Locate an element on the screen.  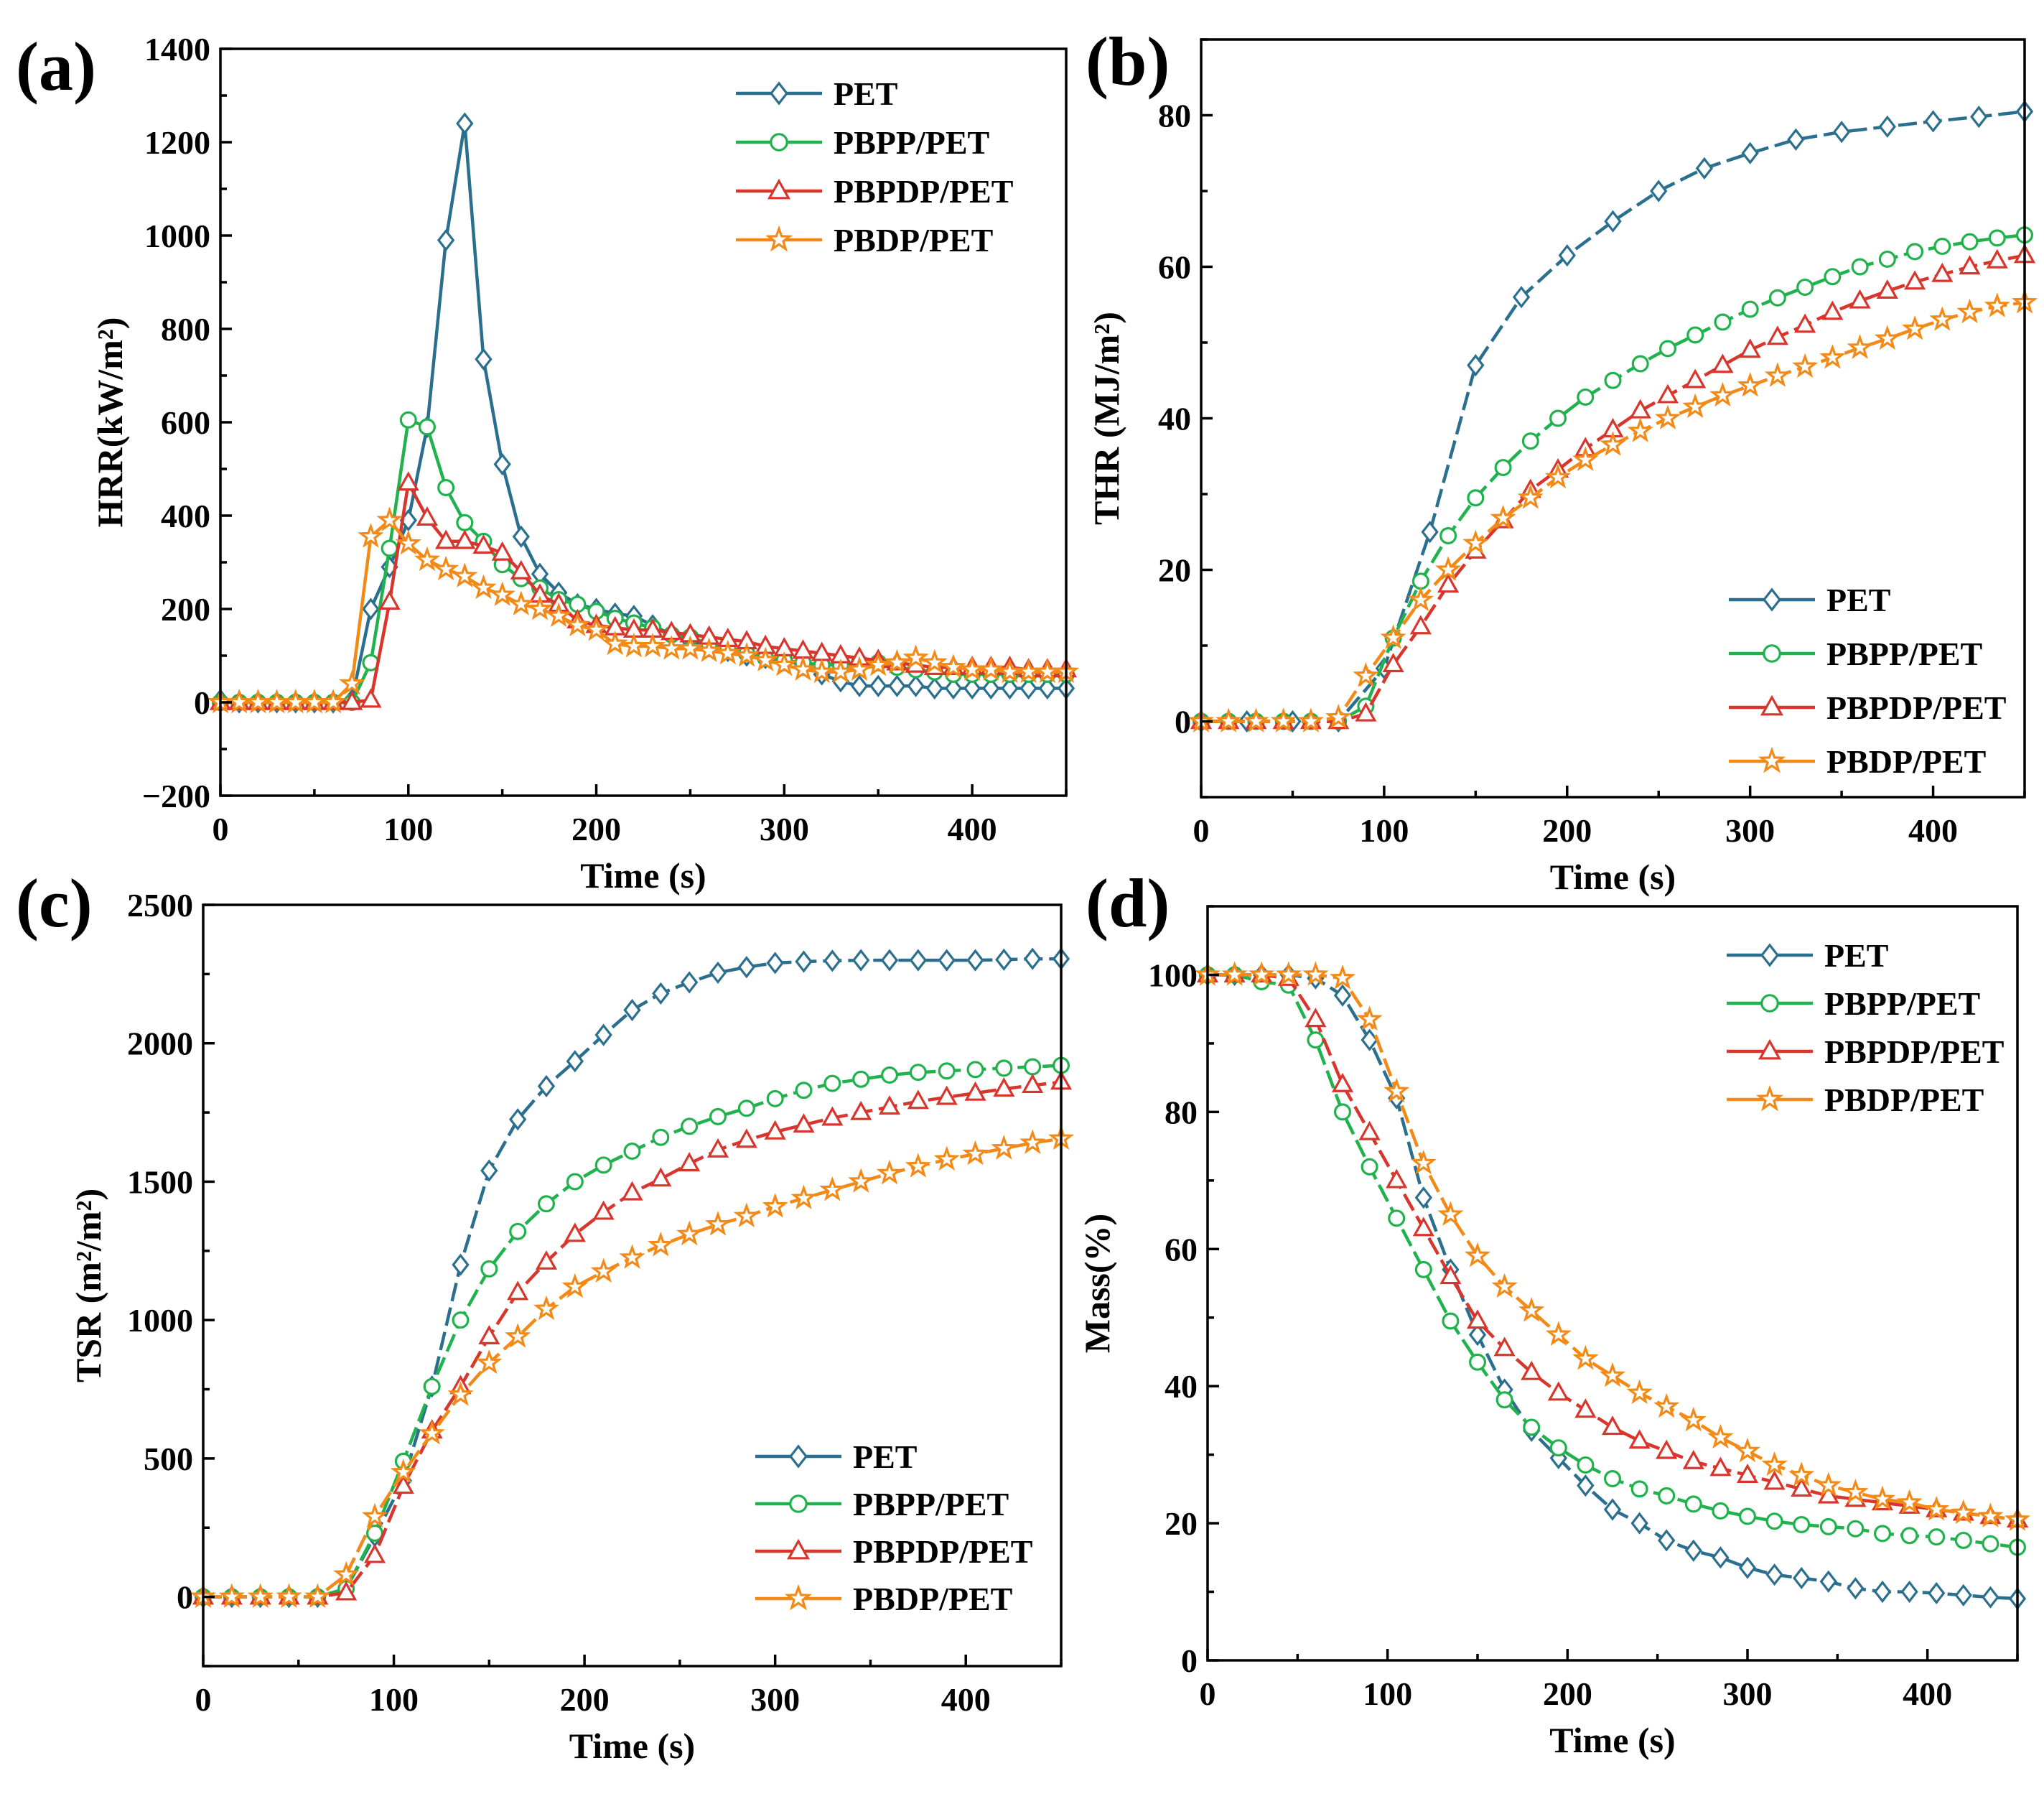
y-tick-label: 800 is located at coordinates (185, 329).